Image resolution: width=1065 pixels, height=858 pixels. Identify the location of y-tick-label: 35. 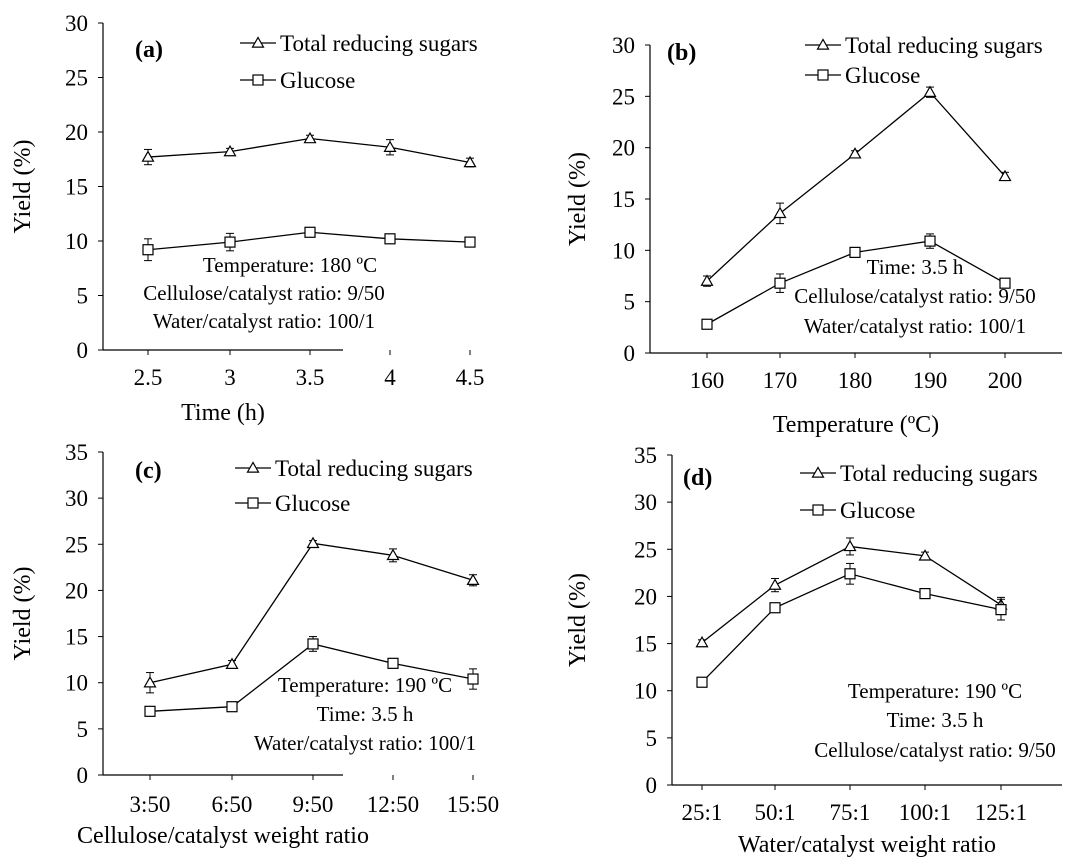
(76, 452).